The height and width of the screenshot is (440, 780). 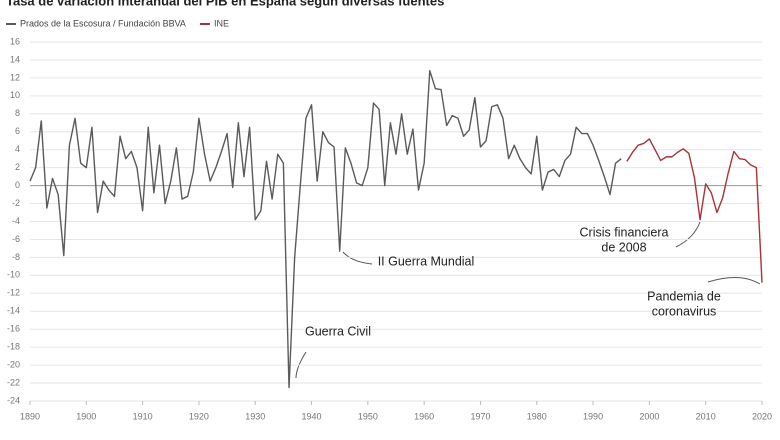 I want to click on x-tick-label: 1920, so click(x=199, y=416).